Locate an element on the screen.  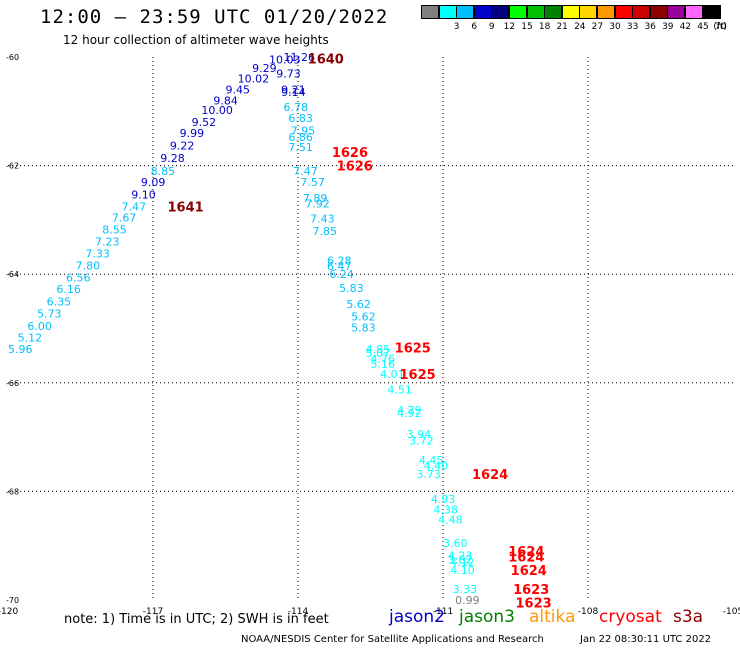
wave-height-value: 9.84 is located at coordinates (225, 100).